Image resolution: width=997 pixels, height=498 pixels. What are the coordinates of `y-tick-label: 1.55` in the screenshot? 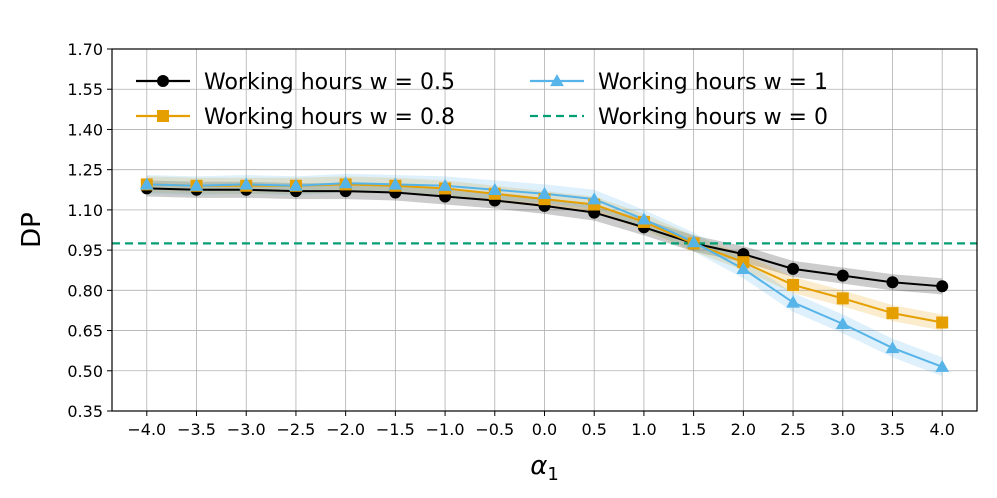 It's located at (85, 89).